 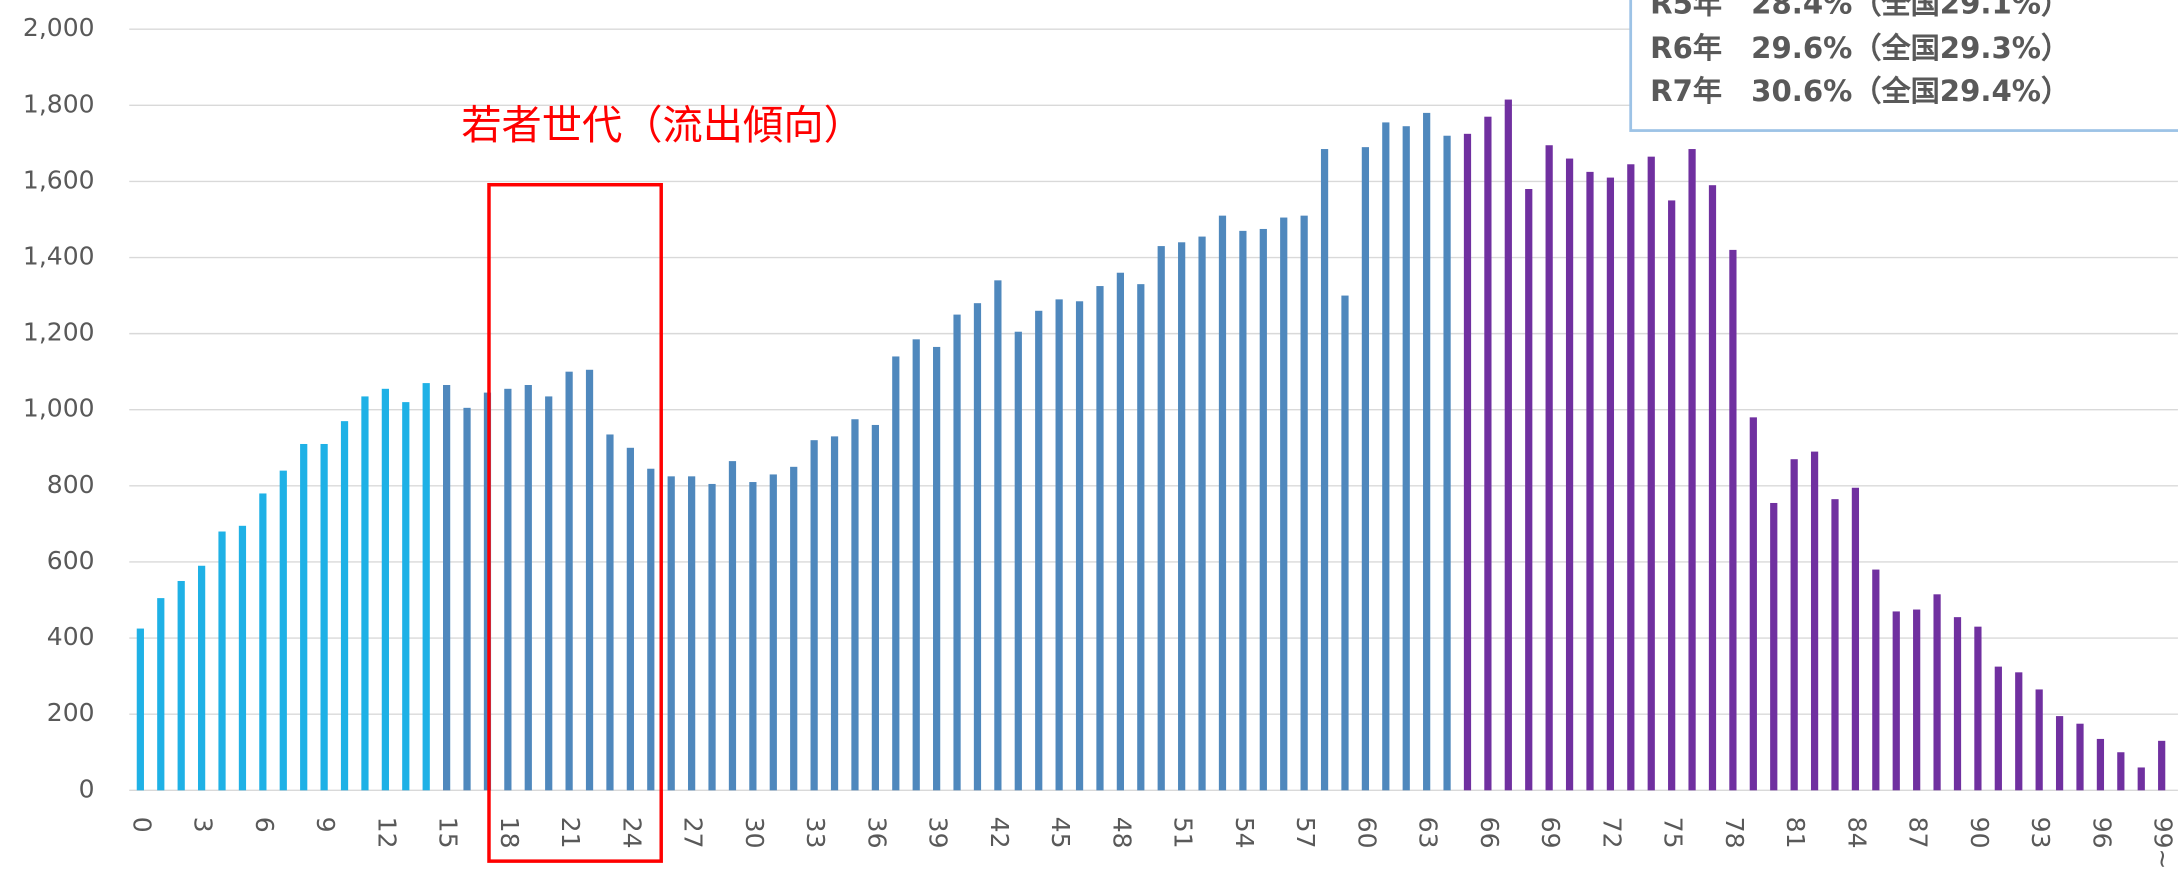 What do you see at coordinates (71, 712) in the screenshot?
I see `y-tick-label: 200` at bounding box center [71, 712].